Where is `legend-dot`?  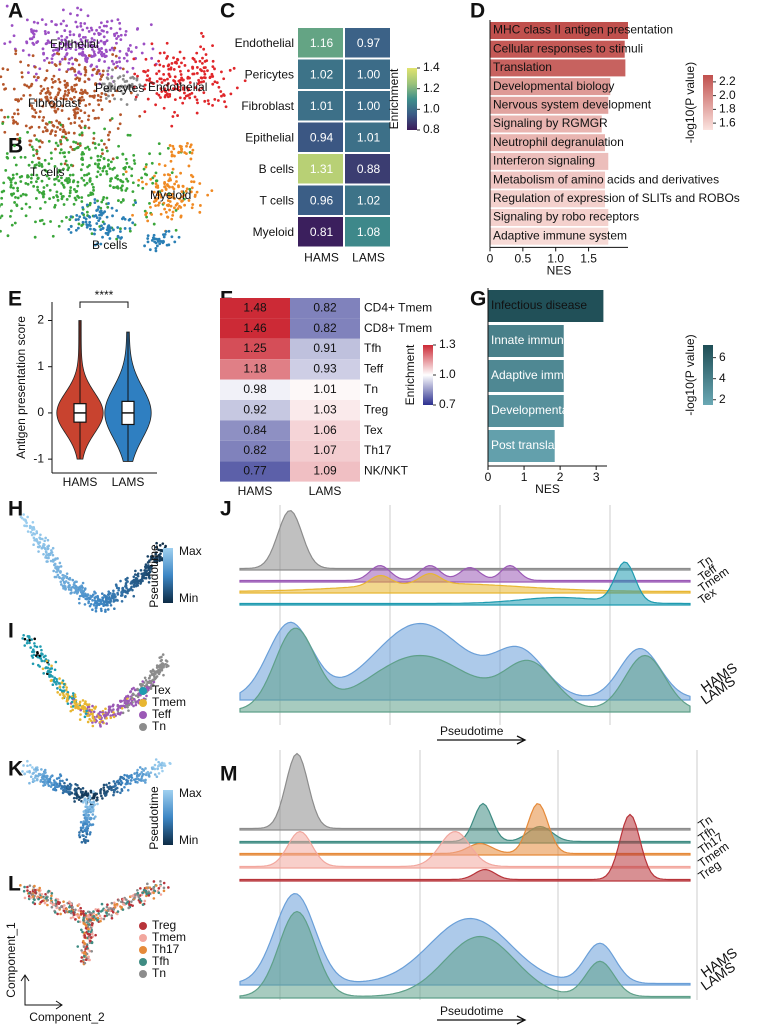 legend-dot is located at coordinates (143, 926).